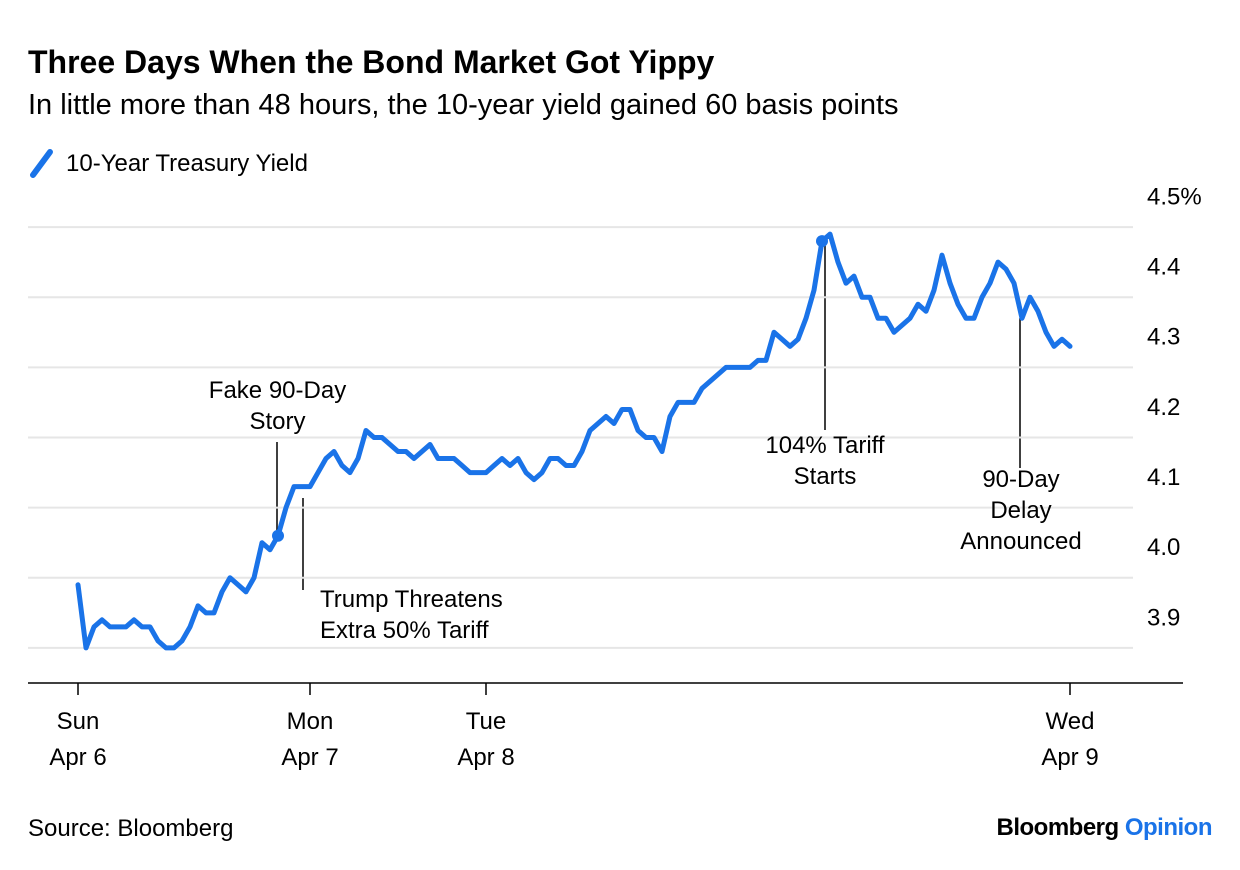 The image size is (1240, 870). What do you see at coordinates (411, 615) in the screenshot?
I see `annotation: Trump Threatens Extra 50% Tariff` at bounding box center [411, 615].